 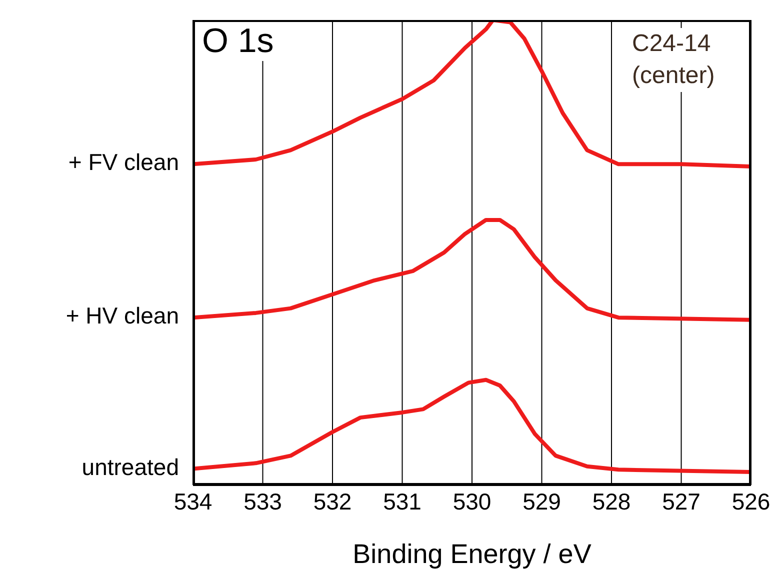 I want to click on x-tick-label: 533, so click(x=263, y=501).